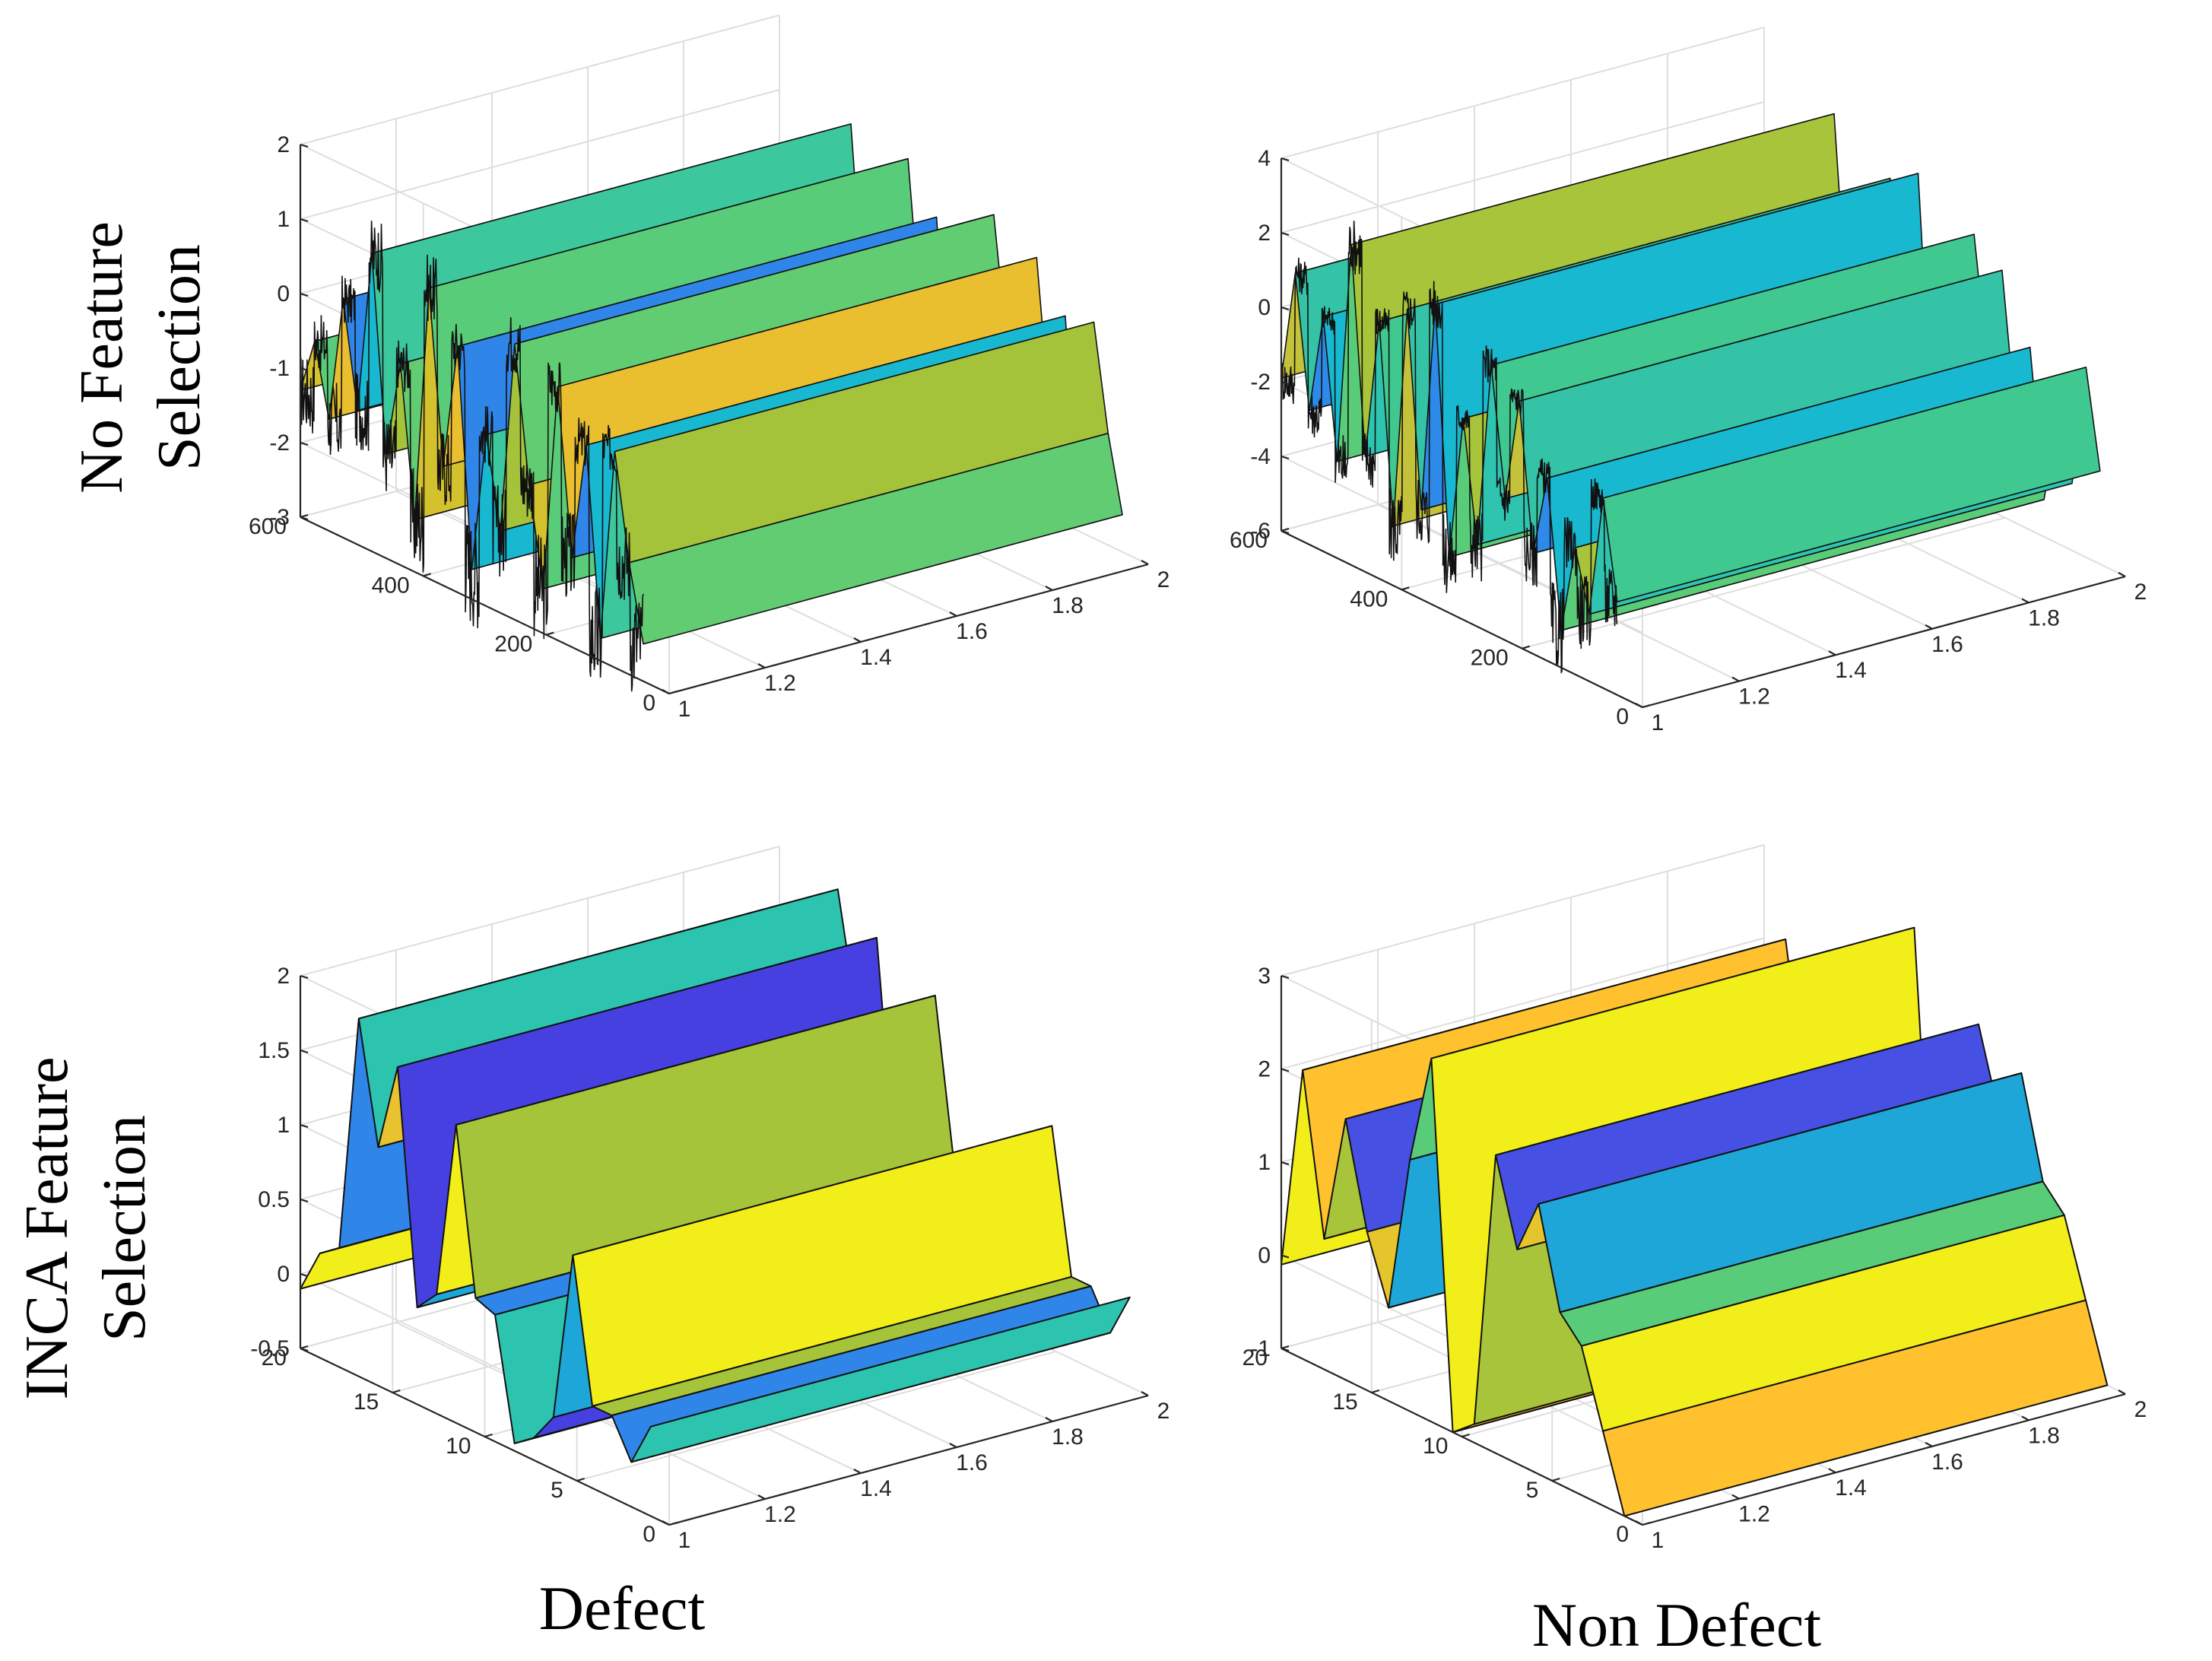 Image resolution: width=2212 pixels, height=1661 pixels. Describe the element at coordinates (101, 357) in the screenshot. I see `row-label-no-feature-line1: No Feature` at that location.